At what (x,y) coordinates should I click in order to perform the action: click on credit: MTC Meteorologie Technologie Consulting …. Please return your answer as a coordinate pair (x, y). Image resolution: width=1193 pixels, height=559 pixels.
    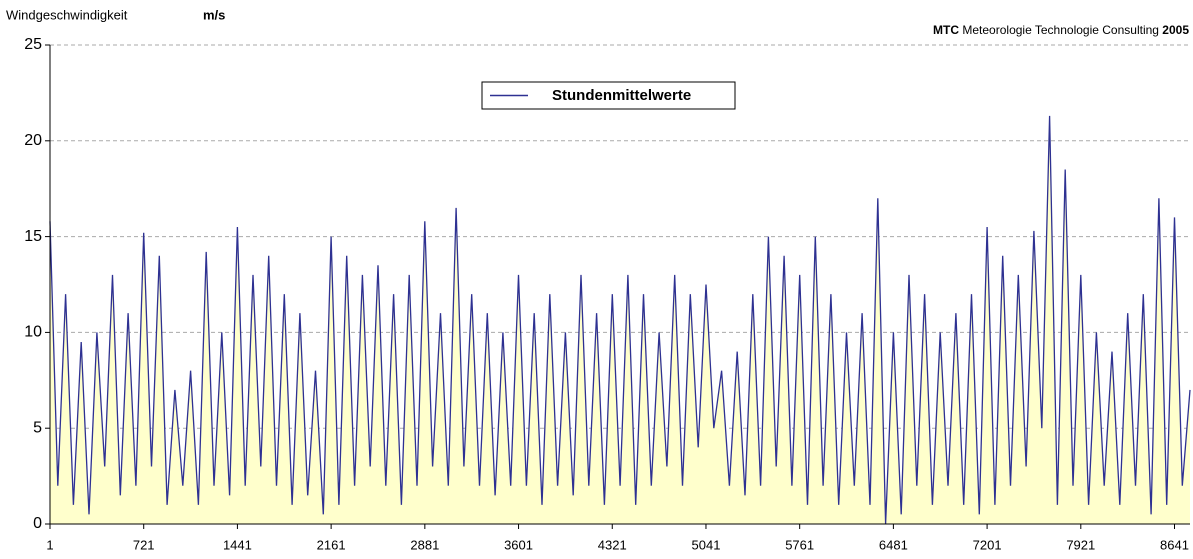
    Looking at the image, I should click on (1061, 30).